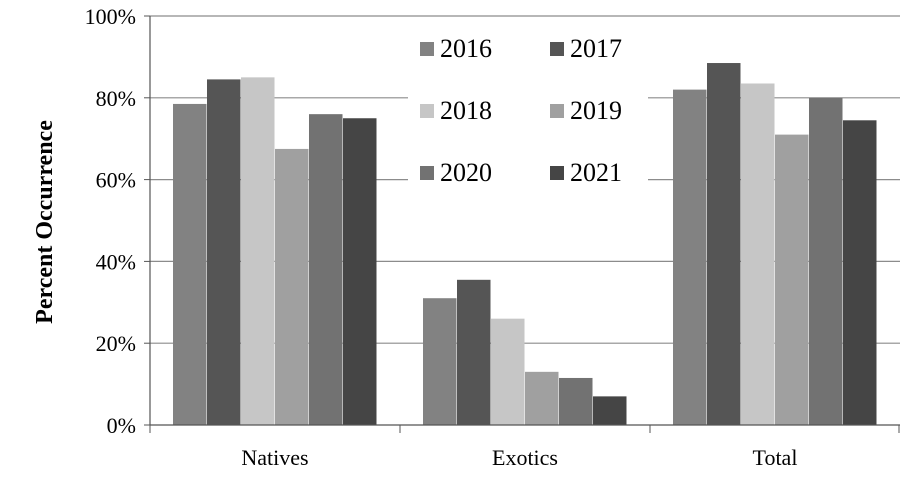 The height and width of the screenshot is (478, 901). What do you see at coordinates (576, 401) in the screenshot?
I see `bar-2020-exotics` at bounding box center [576, 401].